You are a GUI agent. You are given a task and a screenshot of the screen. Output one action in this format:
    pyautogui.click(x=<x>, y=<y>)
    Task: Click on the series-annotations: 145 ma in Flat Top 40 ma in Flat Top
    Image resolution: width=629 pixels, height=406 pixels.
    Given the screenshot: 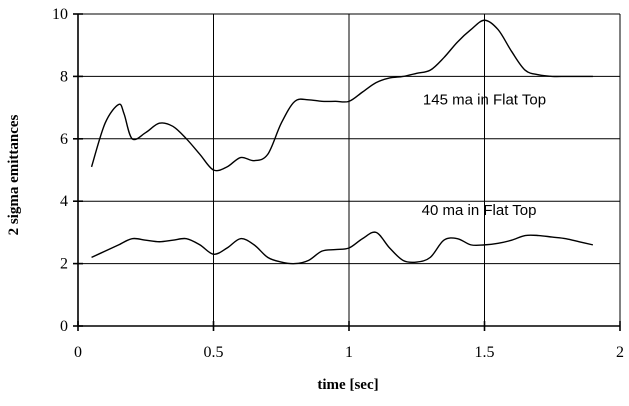 What is the action you would take?
    pyautogui.click(x=484, y=155)
    